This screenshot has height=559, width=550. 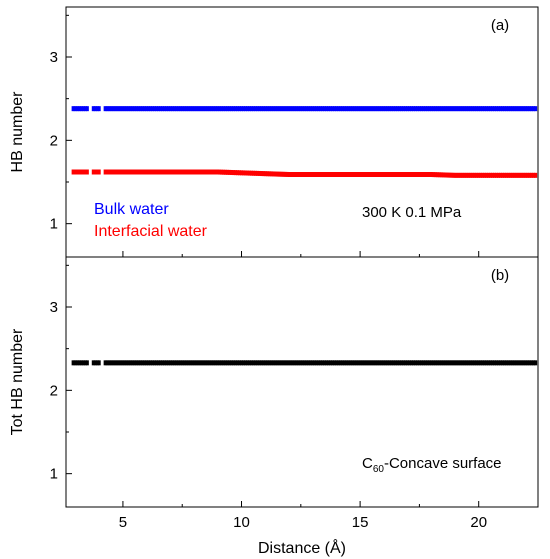 What do you see at coordinates (17, 132) in the screenshot?
I see `panel-a-ylabel: HB number` at bounding box center [17, 132].